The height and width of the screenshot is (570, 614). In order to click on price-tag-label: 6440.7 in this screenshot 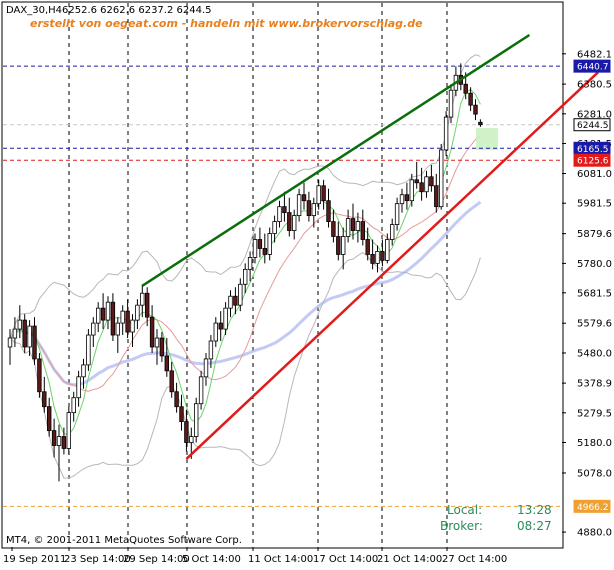, I will do `click(593, 68)`.